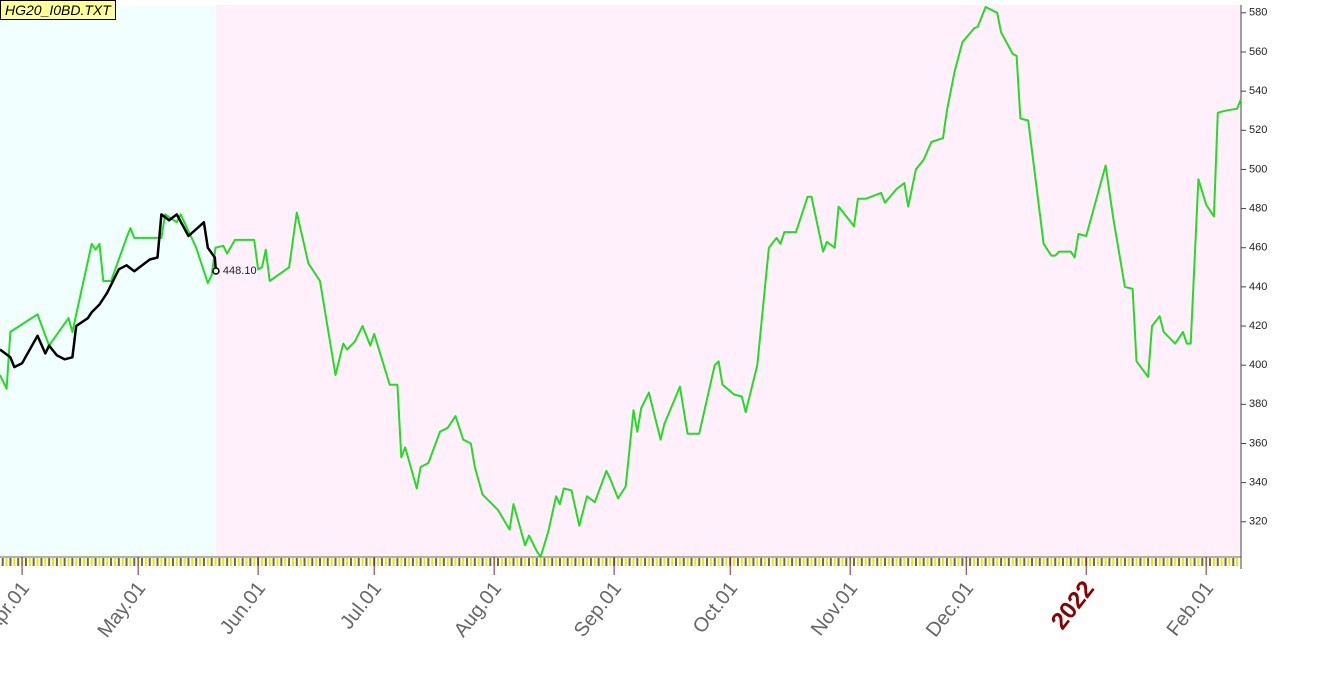 The height and width of the screenshot is (689, 1319). I want to click on chart-title: HG20_I0BD.TXT, so click(58, 10).